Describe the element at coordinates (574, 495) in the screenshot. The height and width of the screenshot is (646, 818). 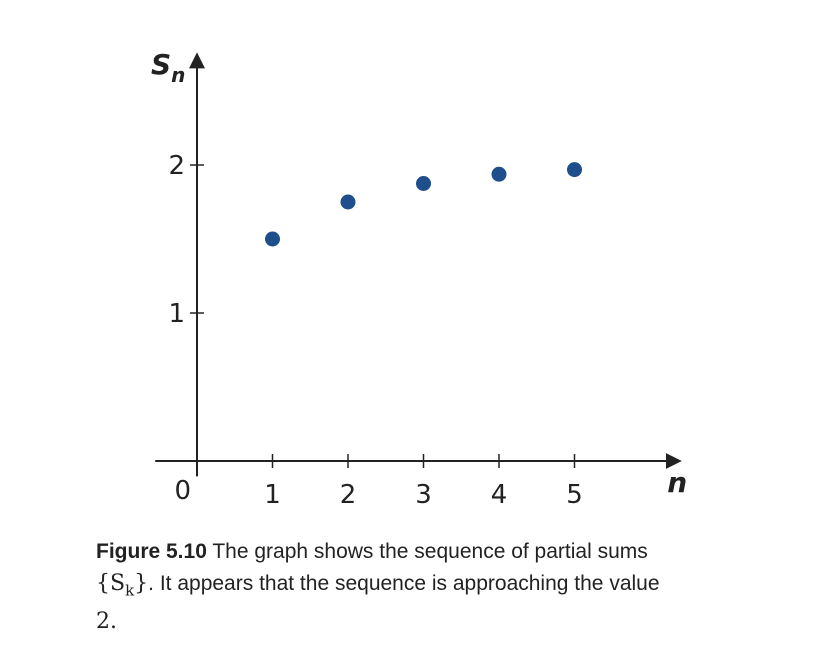
I see `x-tick-label: 5` at that location.